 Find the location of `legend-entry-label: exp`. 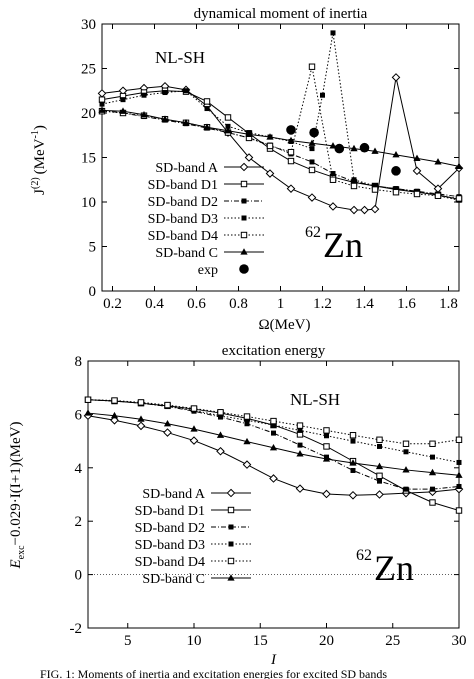

legend-entry-label: exp is located at coordinates (208, 270).